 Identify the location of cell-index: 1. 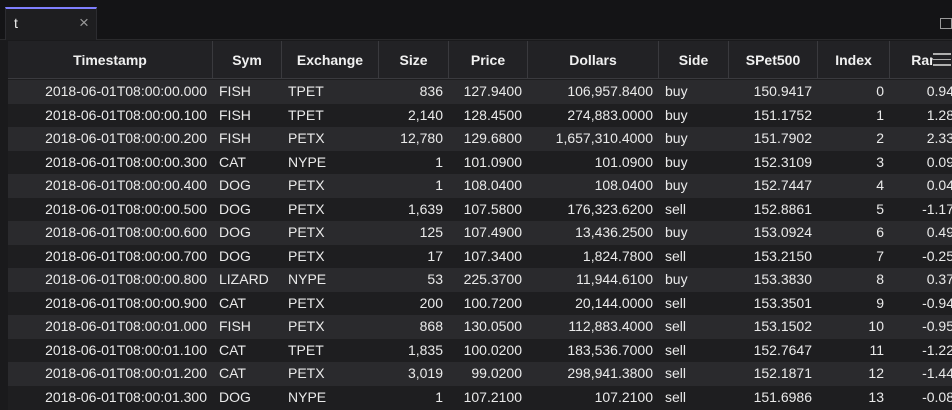
(880, 114).